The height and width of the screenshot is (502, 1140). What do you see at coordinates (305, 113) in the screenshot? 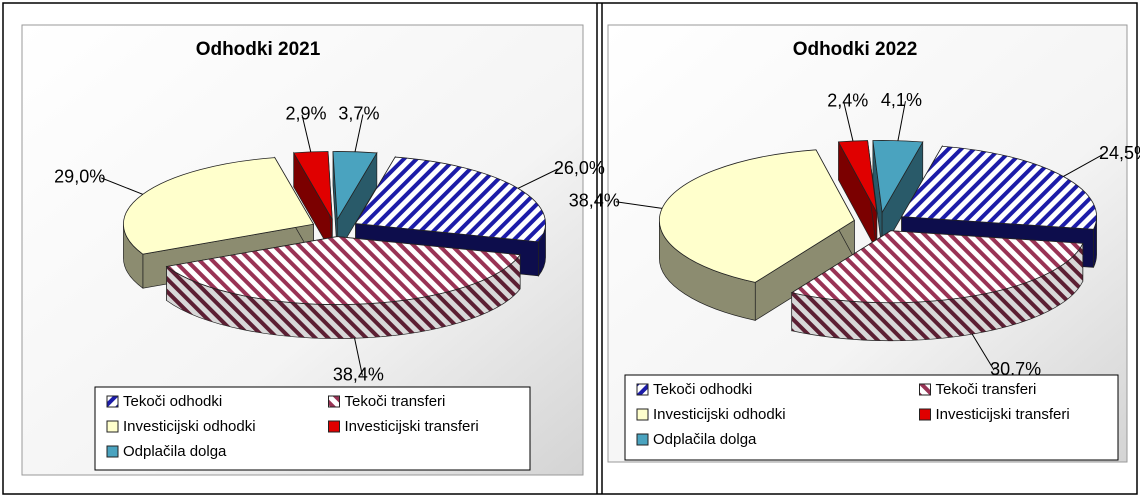
I see `data-label: 2,9%` at bounding box center [305, 113].